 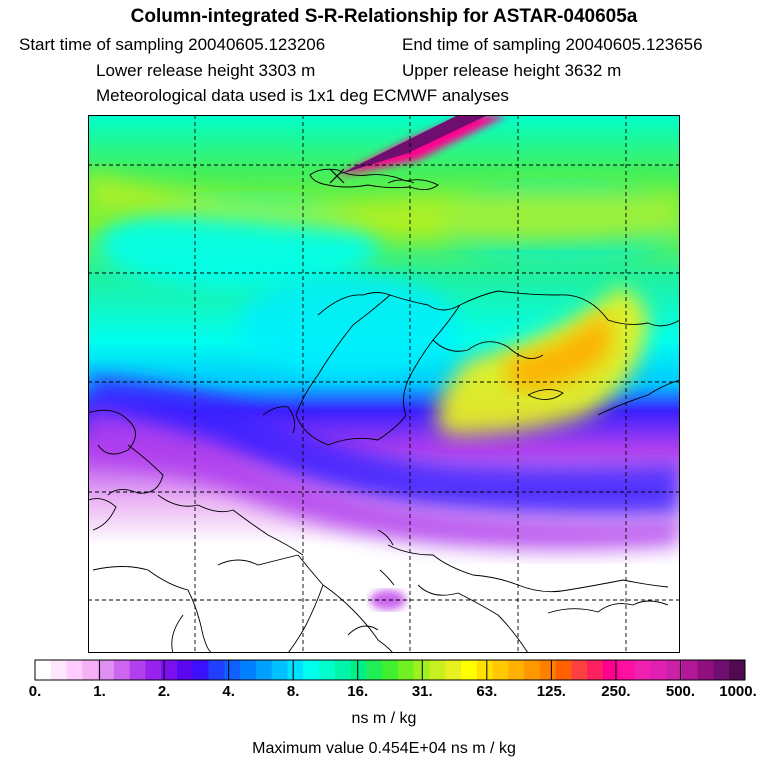 I want to click on colorbar-units-label: ns m / kg, so click(x=384, y=718).